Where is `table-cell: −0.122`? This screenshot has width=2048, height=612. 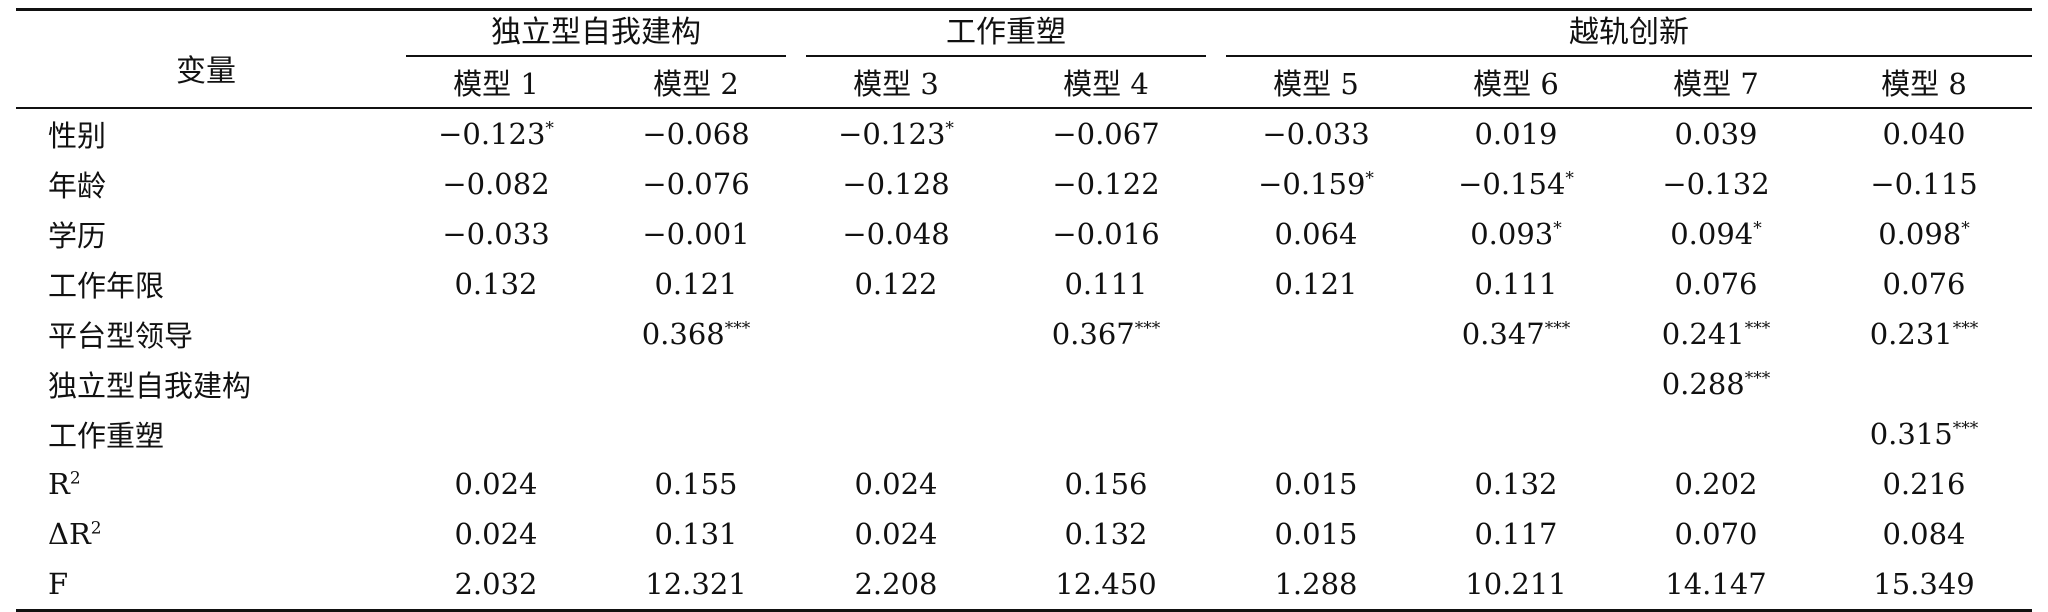 table-cell: −0.122 is located at coordinates (1106, 184).